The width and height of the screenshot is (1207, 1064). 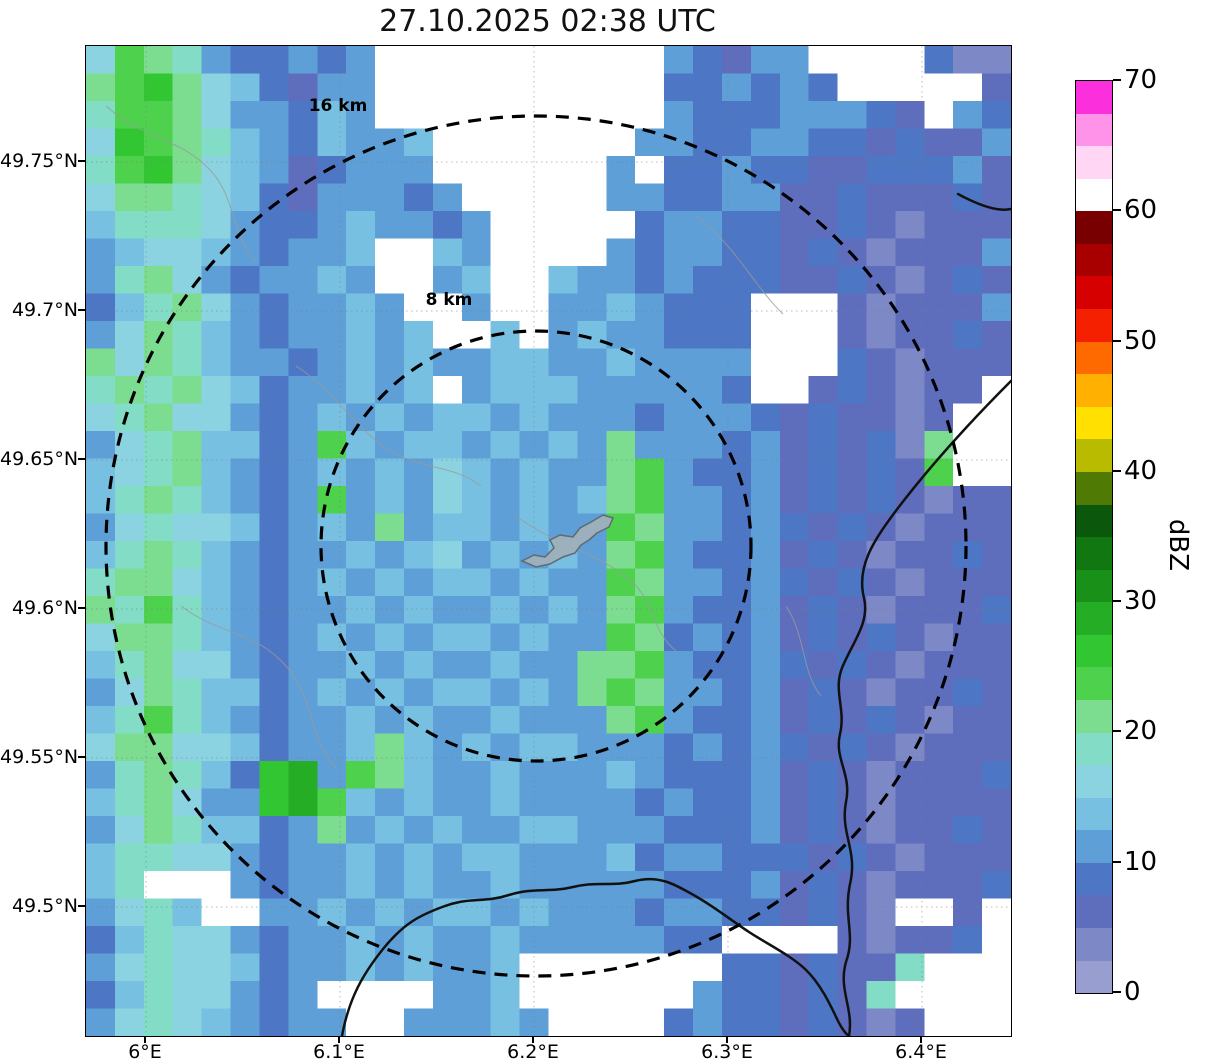 What do you see at coordinates (595, 956) in the screenshot?
I see `border-south` at bounding box center [595, 956].